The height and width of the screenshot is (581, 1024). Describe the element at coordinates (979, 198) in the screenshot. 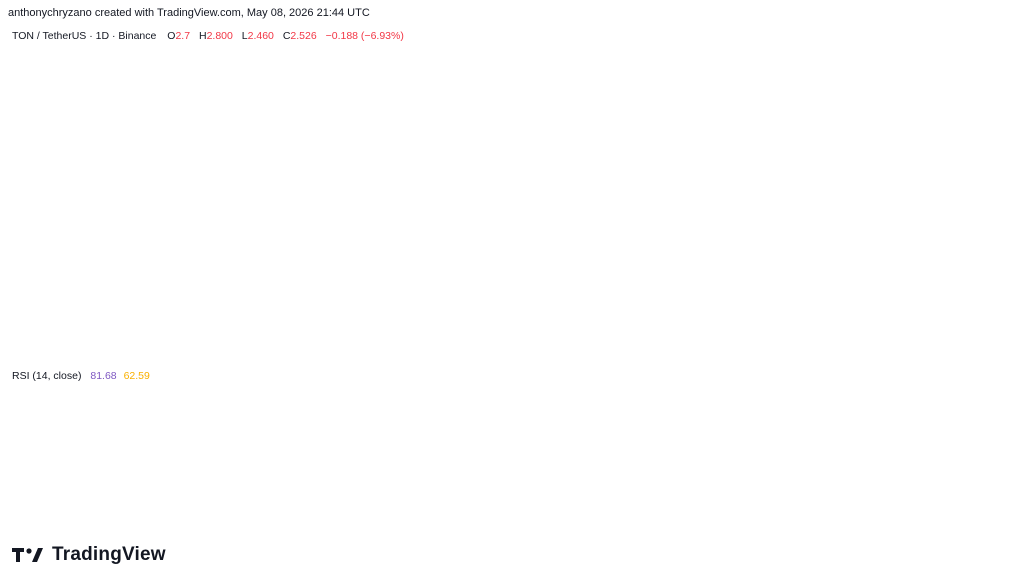

I see `price-tick-label: 2.000` at that location.